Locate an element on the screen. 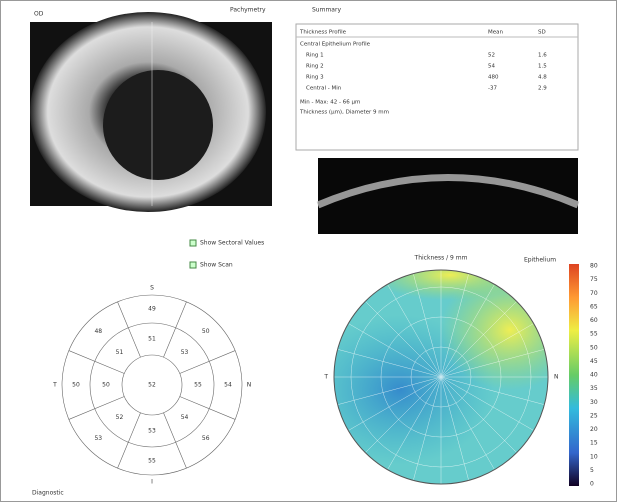 The height and width of the screenshot is (502, 617). table-cell: 4.8 is located at coordinates (542, 78).